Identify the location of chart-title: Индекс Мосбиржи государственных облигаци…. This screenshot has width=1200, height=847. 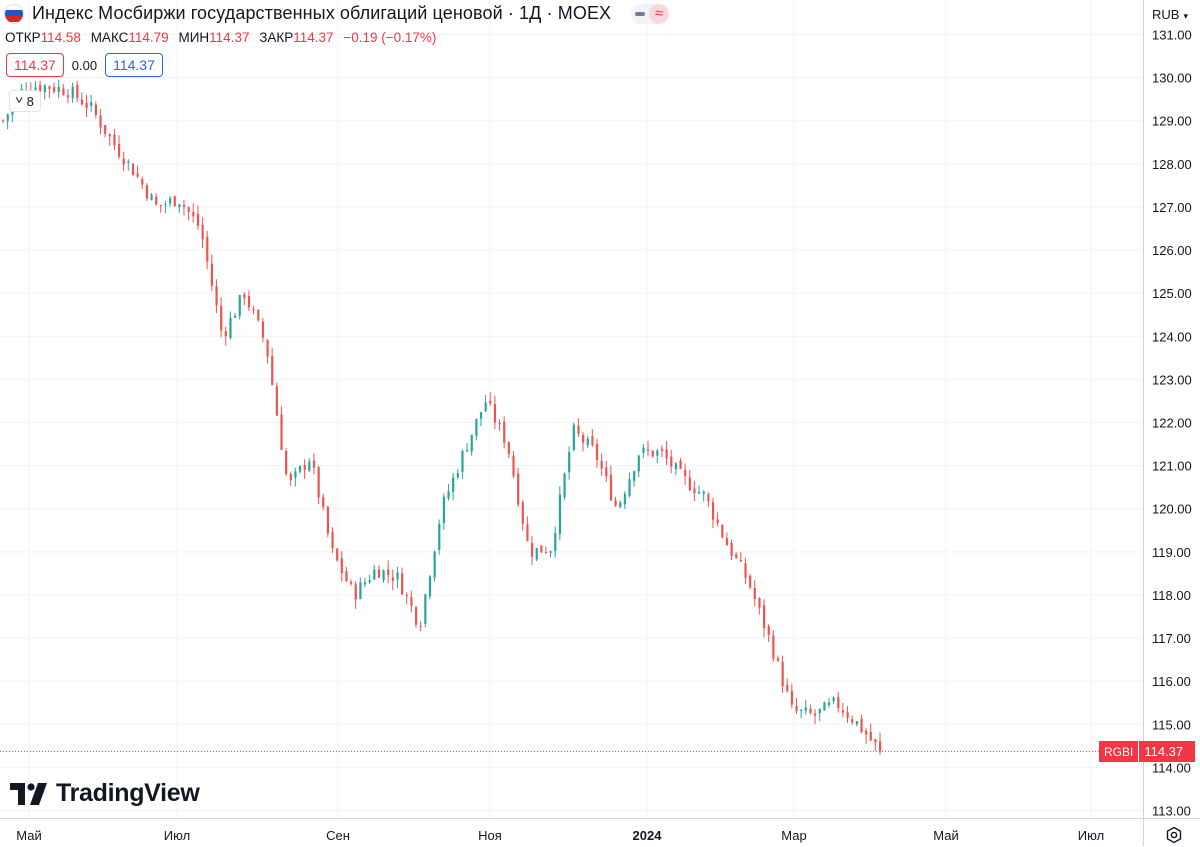
(322, 13).